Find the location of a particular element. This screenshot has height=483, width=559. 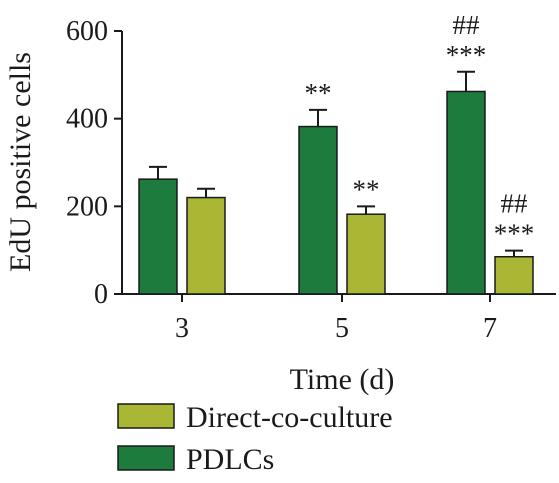

x-axis-label: Time (d) is located at coordinates (342, 379).